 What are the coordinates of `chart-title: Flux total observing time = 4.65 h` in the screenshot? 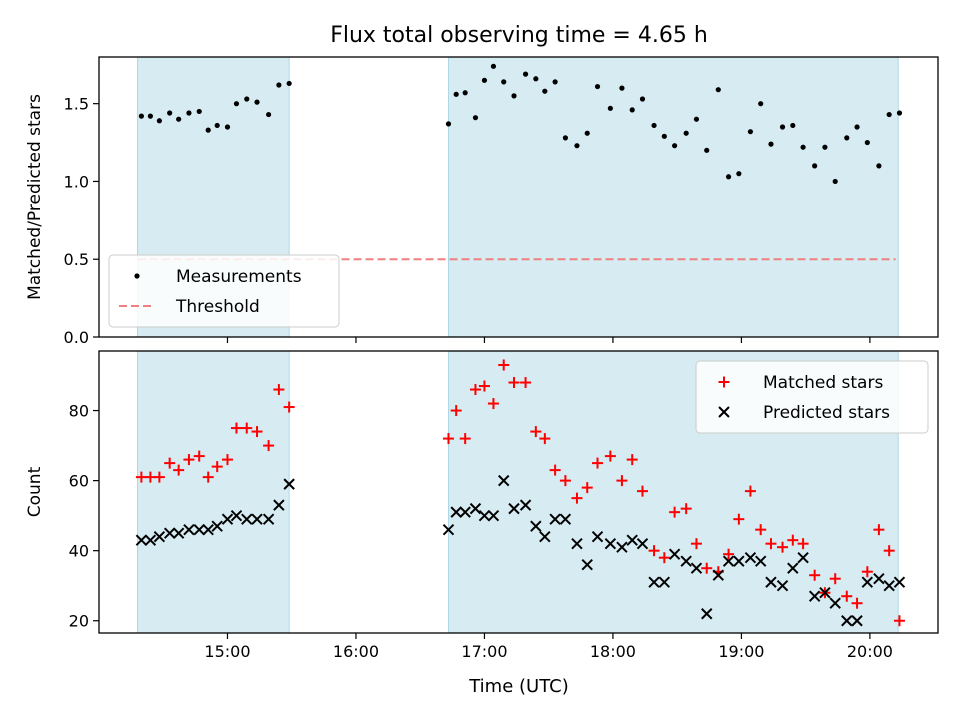 It's located at (519, 35).